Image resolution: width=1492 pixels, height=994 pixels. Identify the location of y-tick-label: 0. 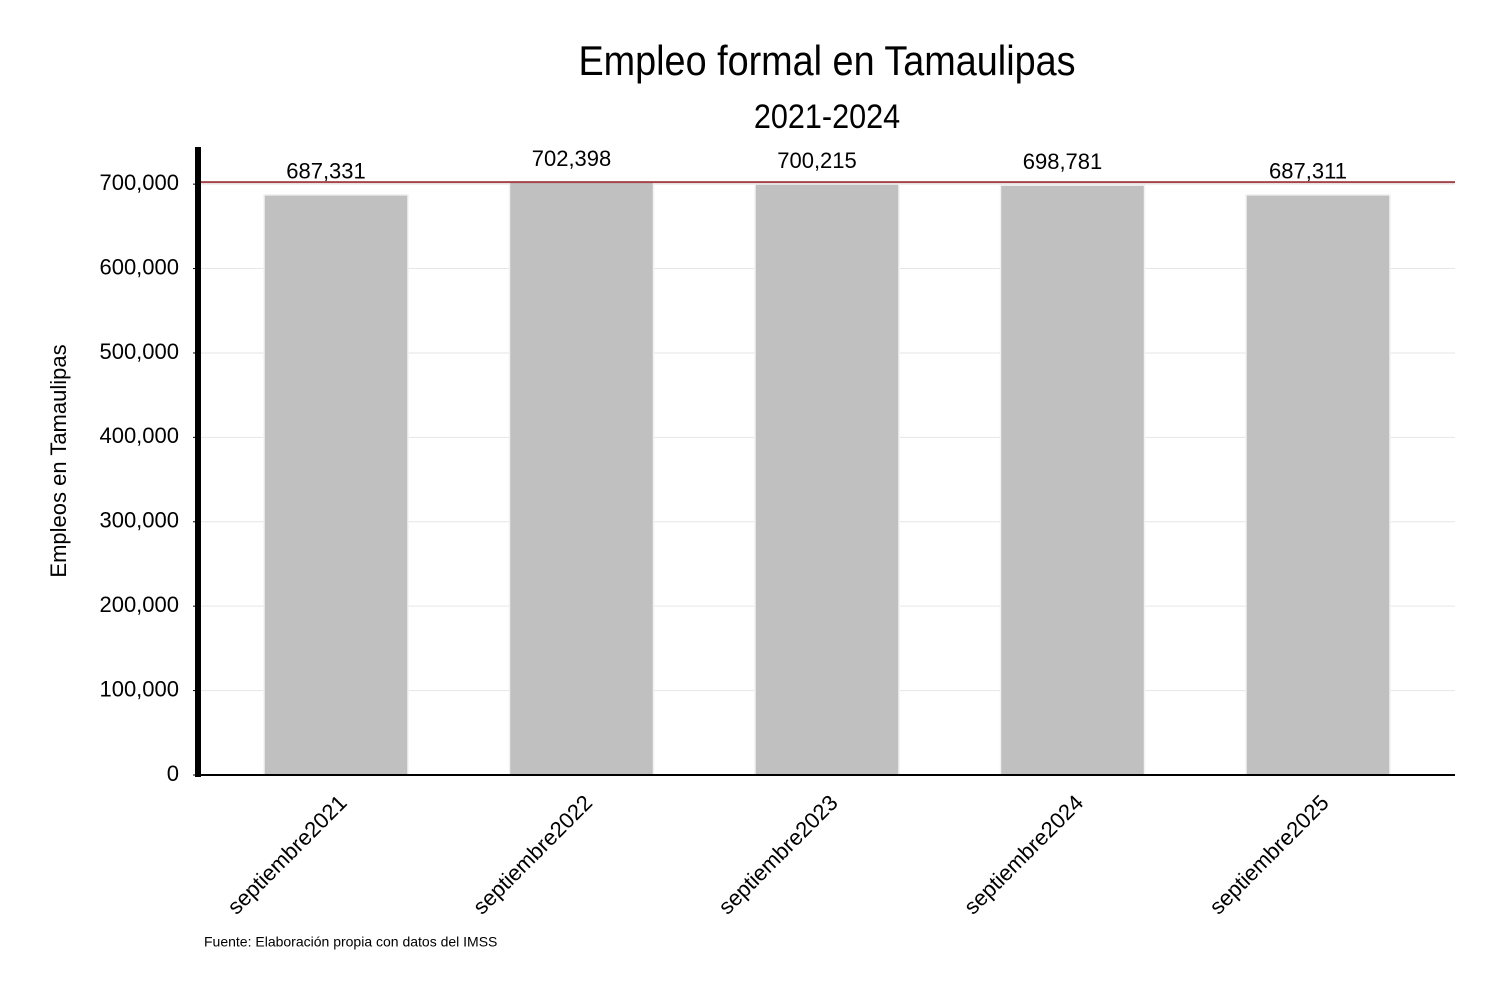
(173, 773).